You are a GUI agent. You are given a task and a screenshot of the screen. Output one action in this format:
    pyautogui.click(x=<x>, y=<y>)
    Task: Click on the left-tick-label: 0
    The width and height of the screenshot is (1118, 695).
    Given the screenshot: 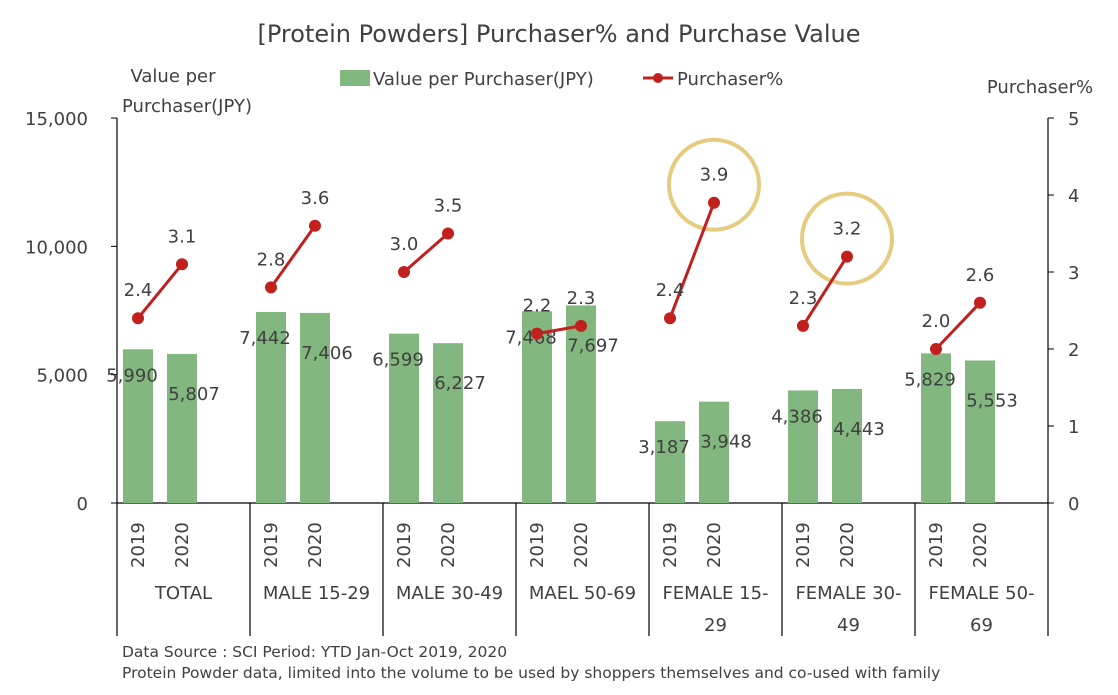 What is the action you would take?
    pyautogui.click(x=82, y=504)
    